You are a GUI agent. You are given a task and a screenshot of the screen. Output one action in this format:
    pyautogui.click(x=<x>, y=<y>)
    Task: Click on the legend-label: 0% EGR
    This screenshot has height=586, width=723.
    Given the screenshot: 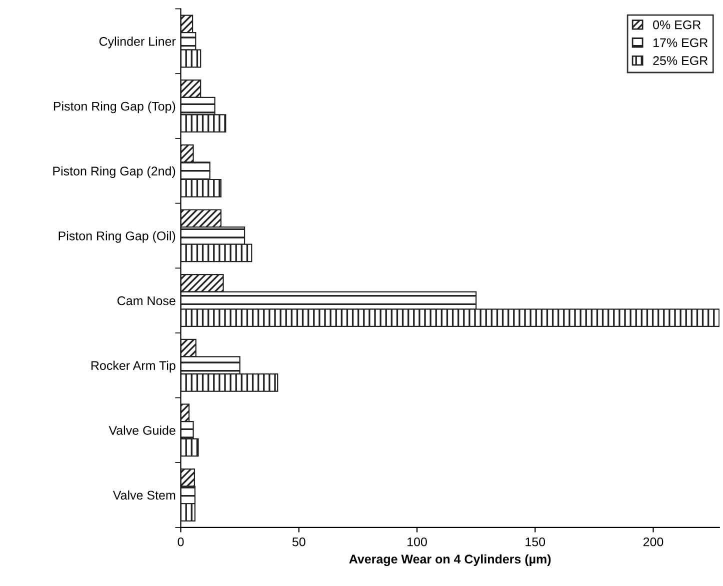 What is the action you would take?
    pyautogui.click(x=677, y=25)
    